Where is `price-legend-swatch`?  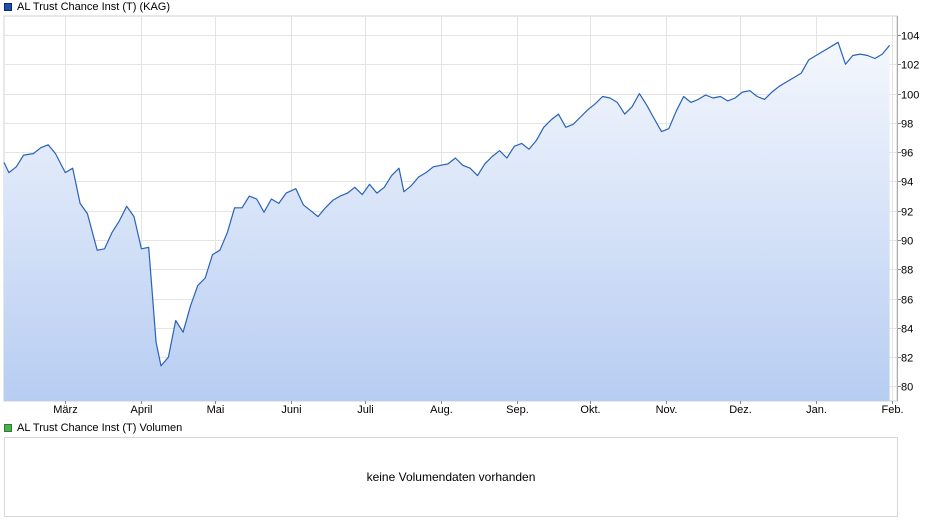 price-legend-swatch is located at coordinates (8, 7).